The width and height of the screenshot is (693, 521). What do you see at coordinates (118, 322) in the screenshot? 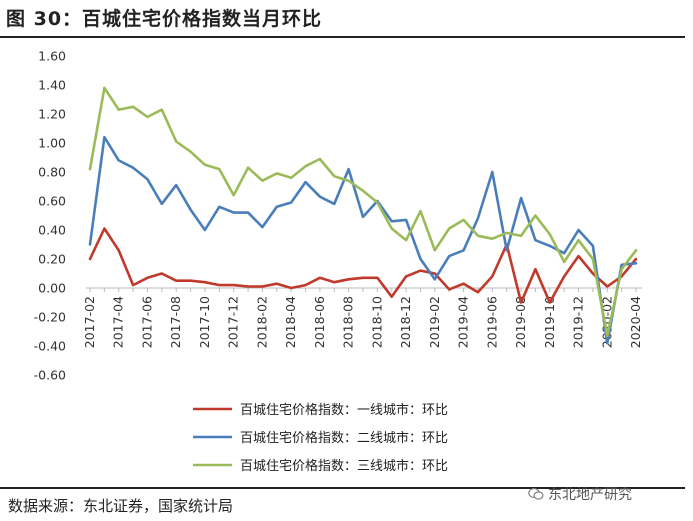
I see `x-tick-label: 2017-04` at bounding box center [118, 322].